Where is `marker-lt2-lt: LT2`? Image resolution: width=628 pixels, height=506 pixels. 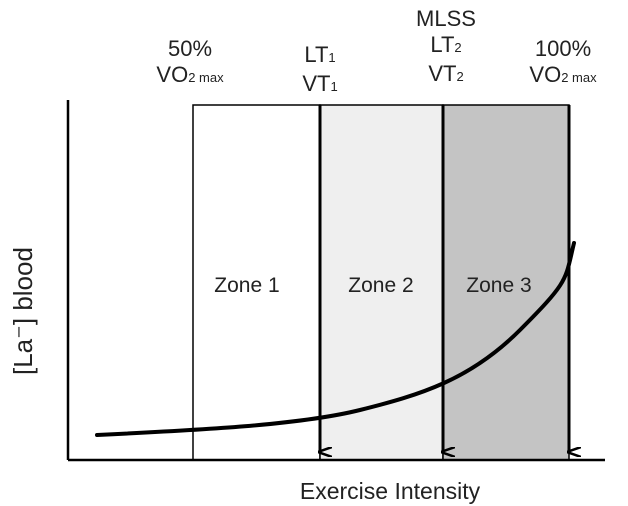 marker-lt2-lt: LT2 is located at coordinates (446, 44).